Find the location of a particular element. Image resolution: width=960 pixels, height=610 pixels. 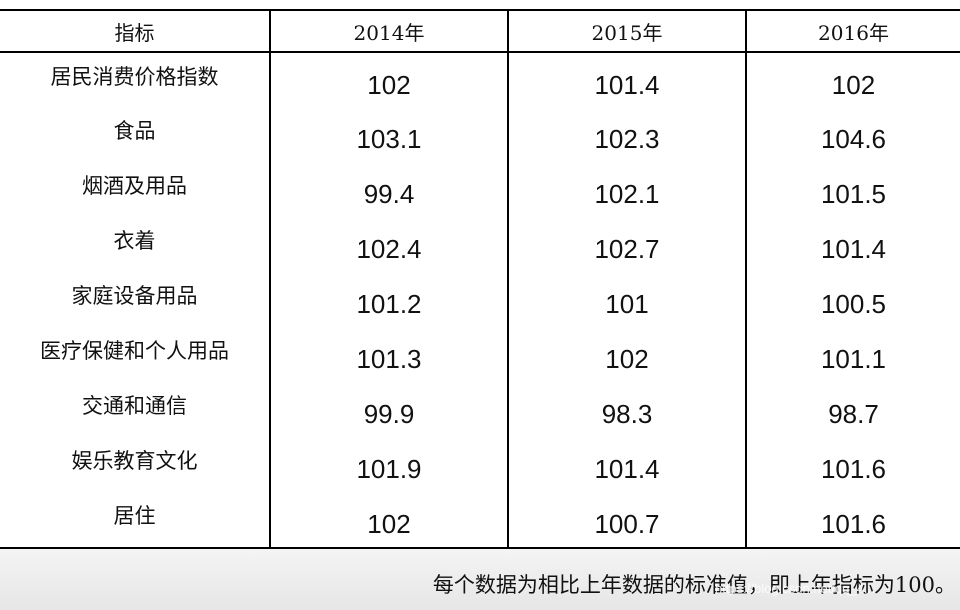

table-row: 居民消费价格指数 102 101.4 102 is located at coordinates (480, 79).